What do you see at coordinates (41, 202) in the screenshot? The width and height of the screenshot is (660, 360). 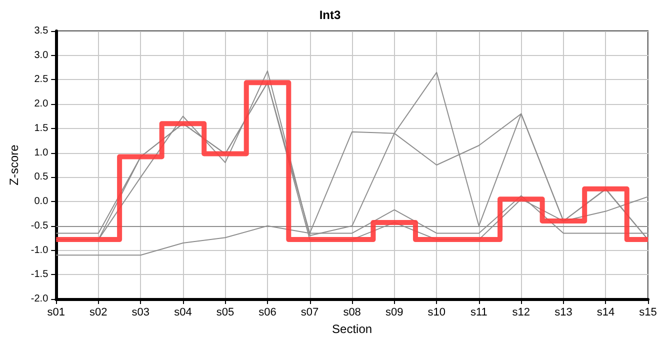 I see `y-tick-label: 0.0` at bounding box center [41, 202].